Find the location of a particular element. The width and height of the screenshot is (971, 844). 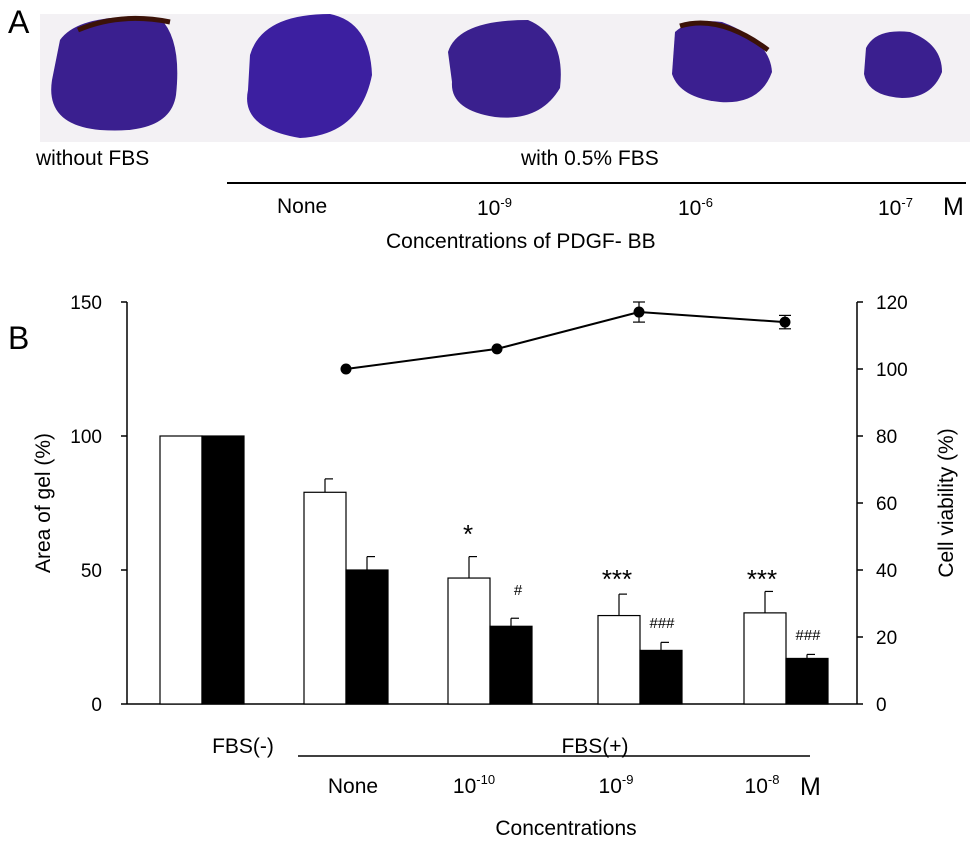

fbs-plus-group-label: FBS(+) is located at coordinates (594, 746).